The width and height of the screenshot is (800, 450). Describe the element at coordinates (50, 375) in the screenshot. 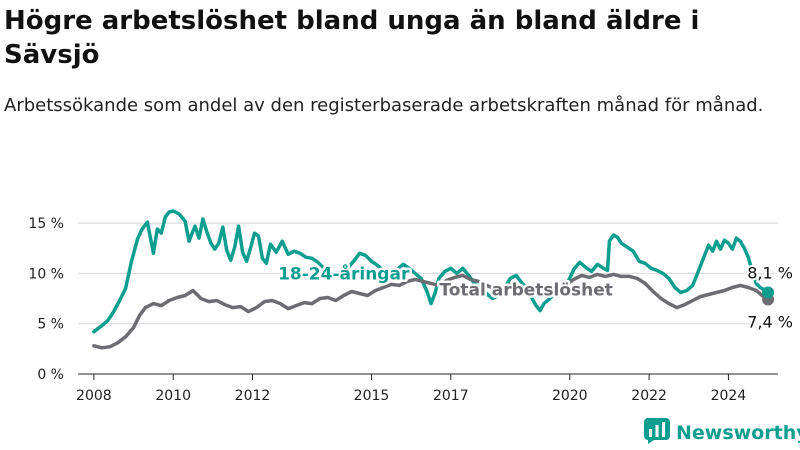

I see `y-tick-label: 0 %` at that location.